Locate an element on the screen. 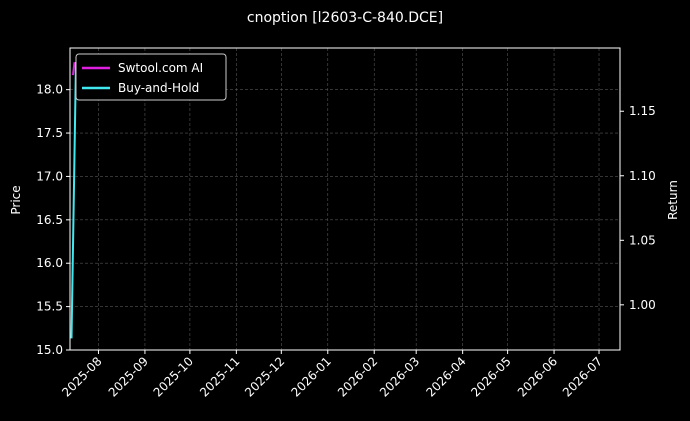  x-tick-label: 2025-11 is located at coordinates (219, 376).